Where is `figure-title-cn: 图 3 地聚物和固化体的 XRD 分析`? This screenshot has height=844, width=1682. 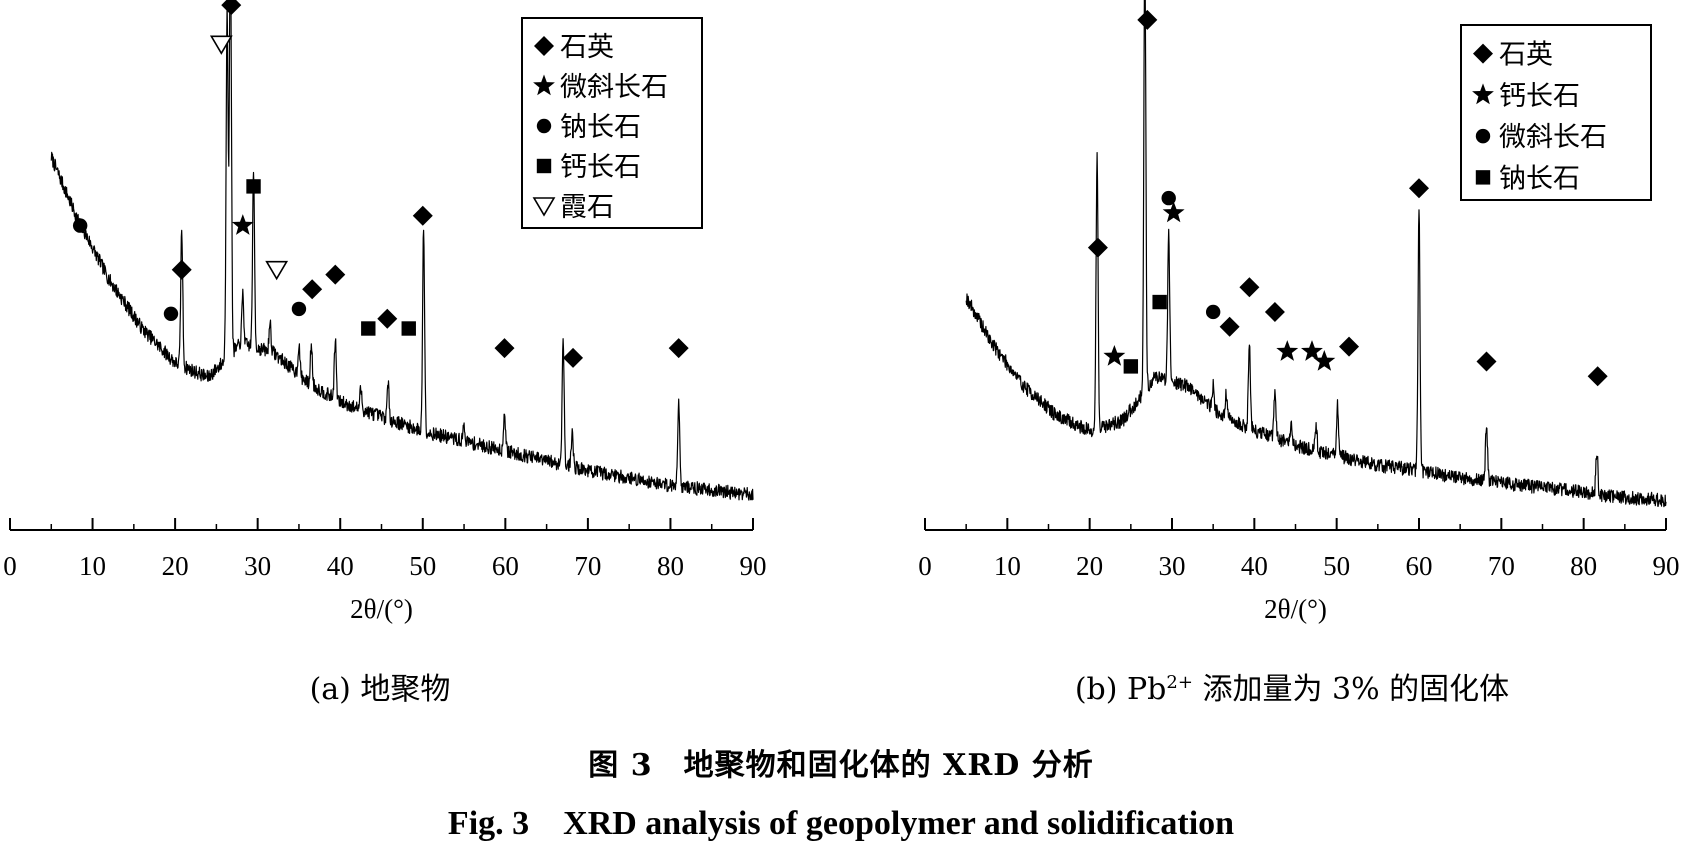
figure-title-cn: 图 3 地聚物和固化体的 XRD 分析 is located at coordinates (841, 765).